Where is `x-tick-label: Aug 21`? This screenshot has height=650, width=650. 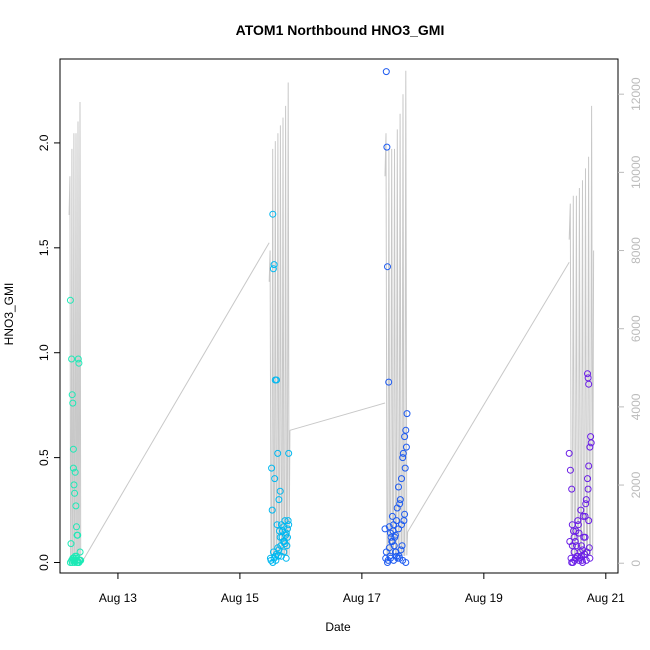 x-tick-label: Aug 21 is located at coordinates (606, 598).